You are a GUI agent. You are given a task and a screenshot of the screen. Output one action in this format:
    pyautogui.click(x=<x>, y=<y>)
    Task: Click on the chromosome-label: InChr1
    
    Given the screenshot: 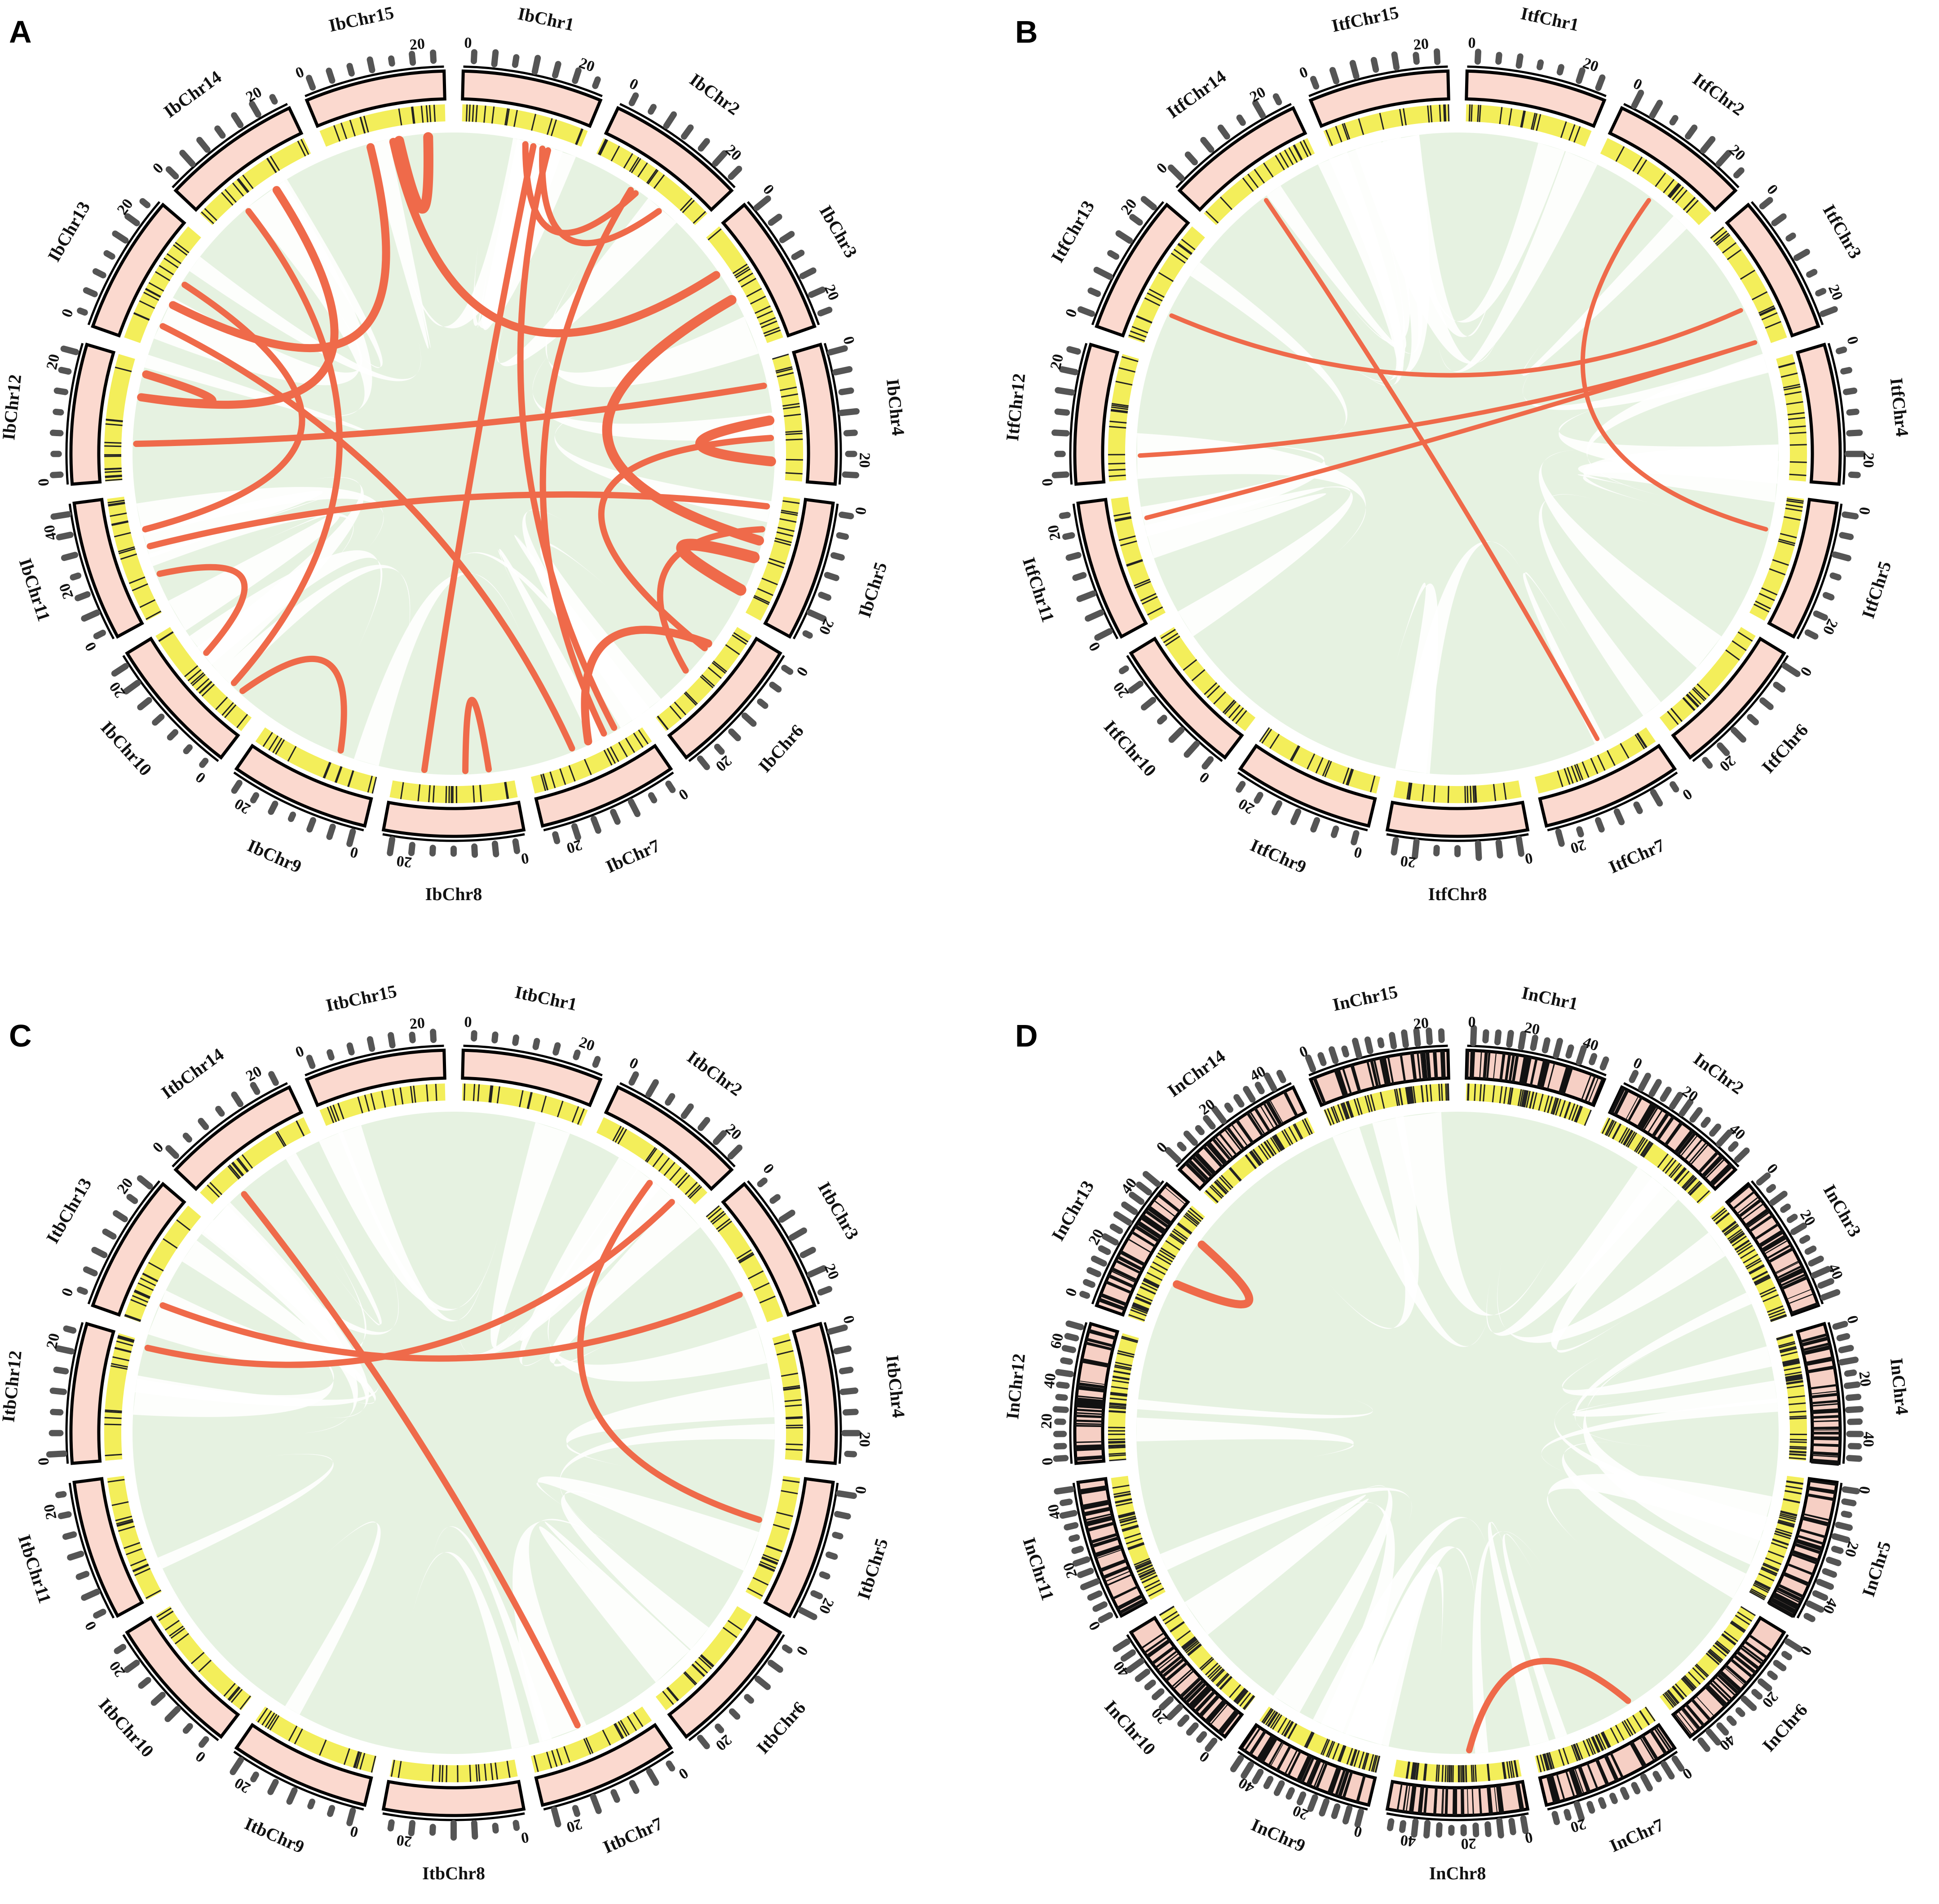 What is the action you would take?
    pyautogui.click(x=1550, y=998)
    